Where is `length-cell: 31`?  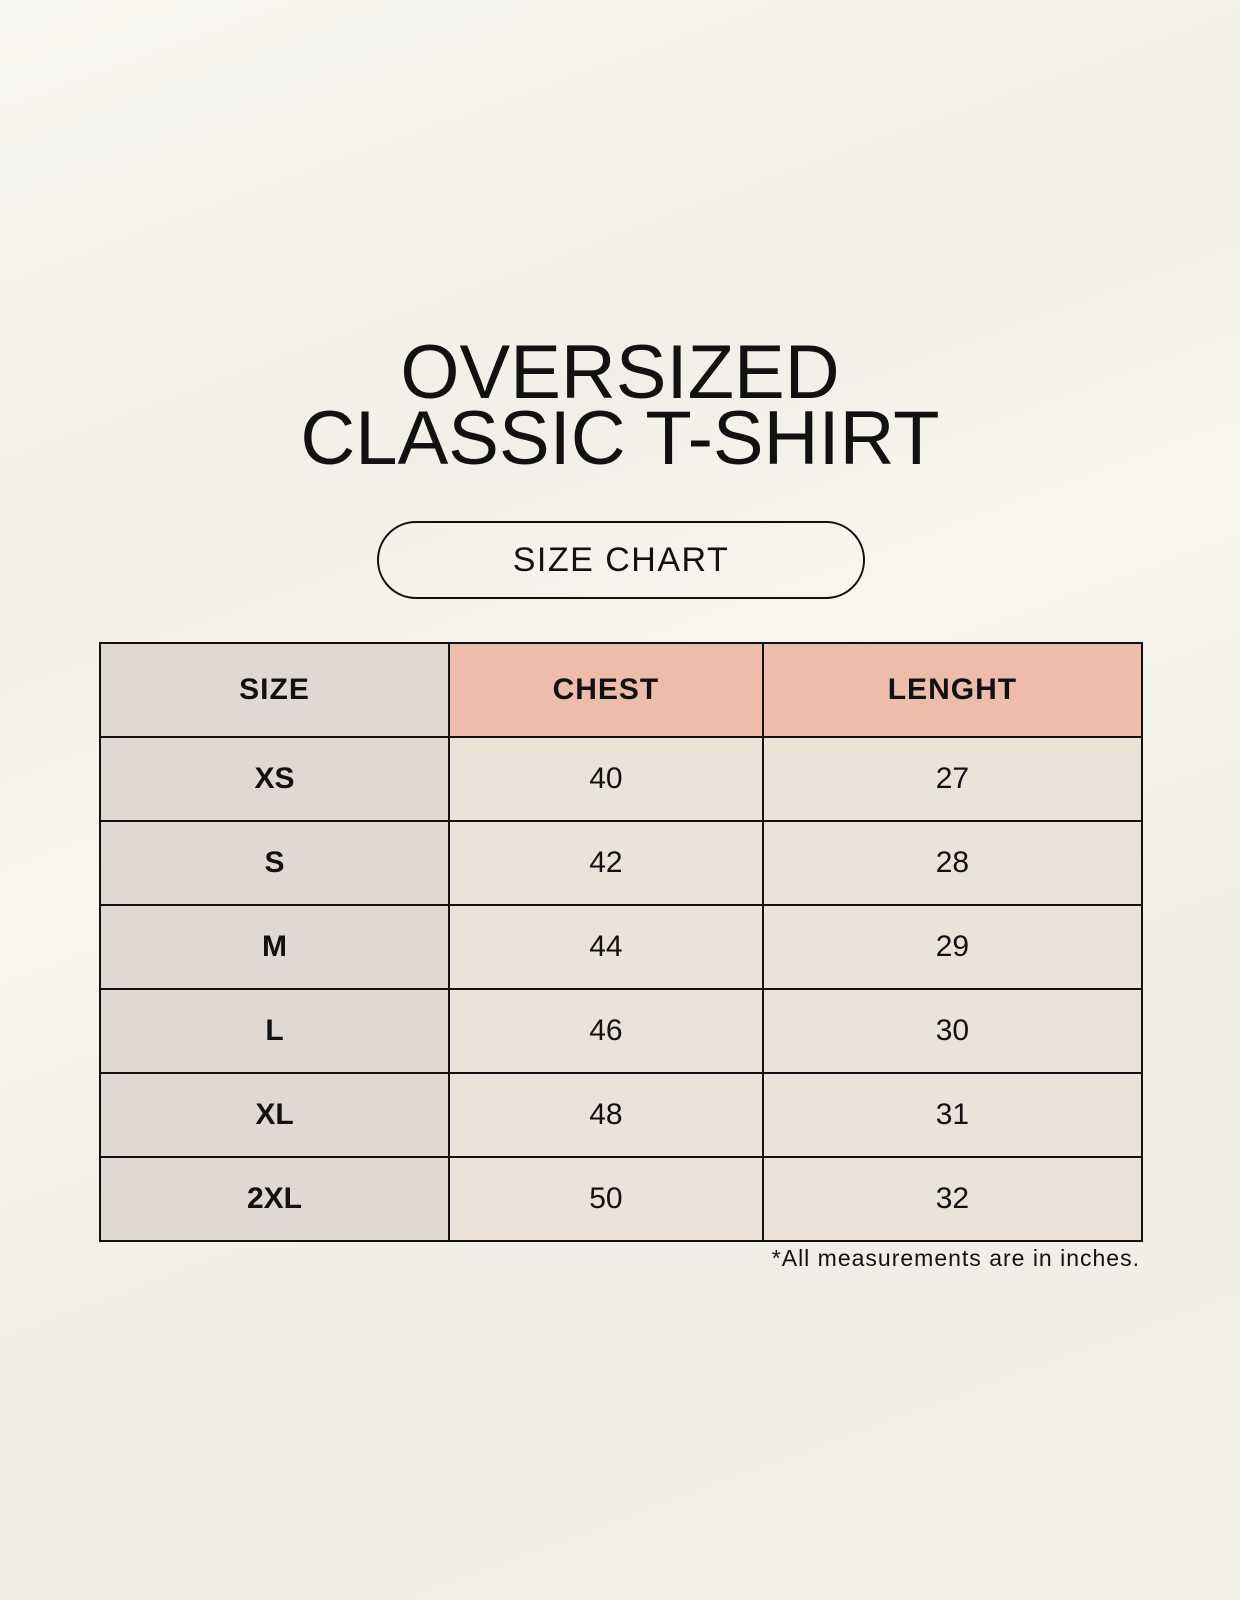 length-cell: 31 is located at coordinates (952, 1115).